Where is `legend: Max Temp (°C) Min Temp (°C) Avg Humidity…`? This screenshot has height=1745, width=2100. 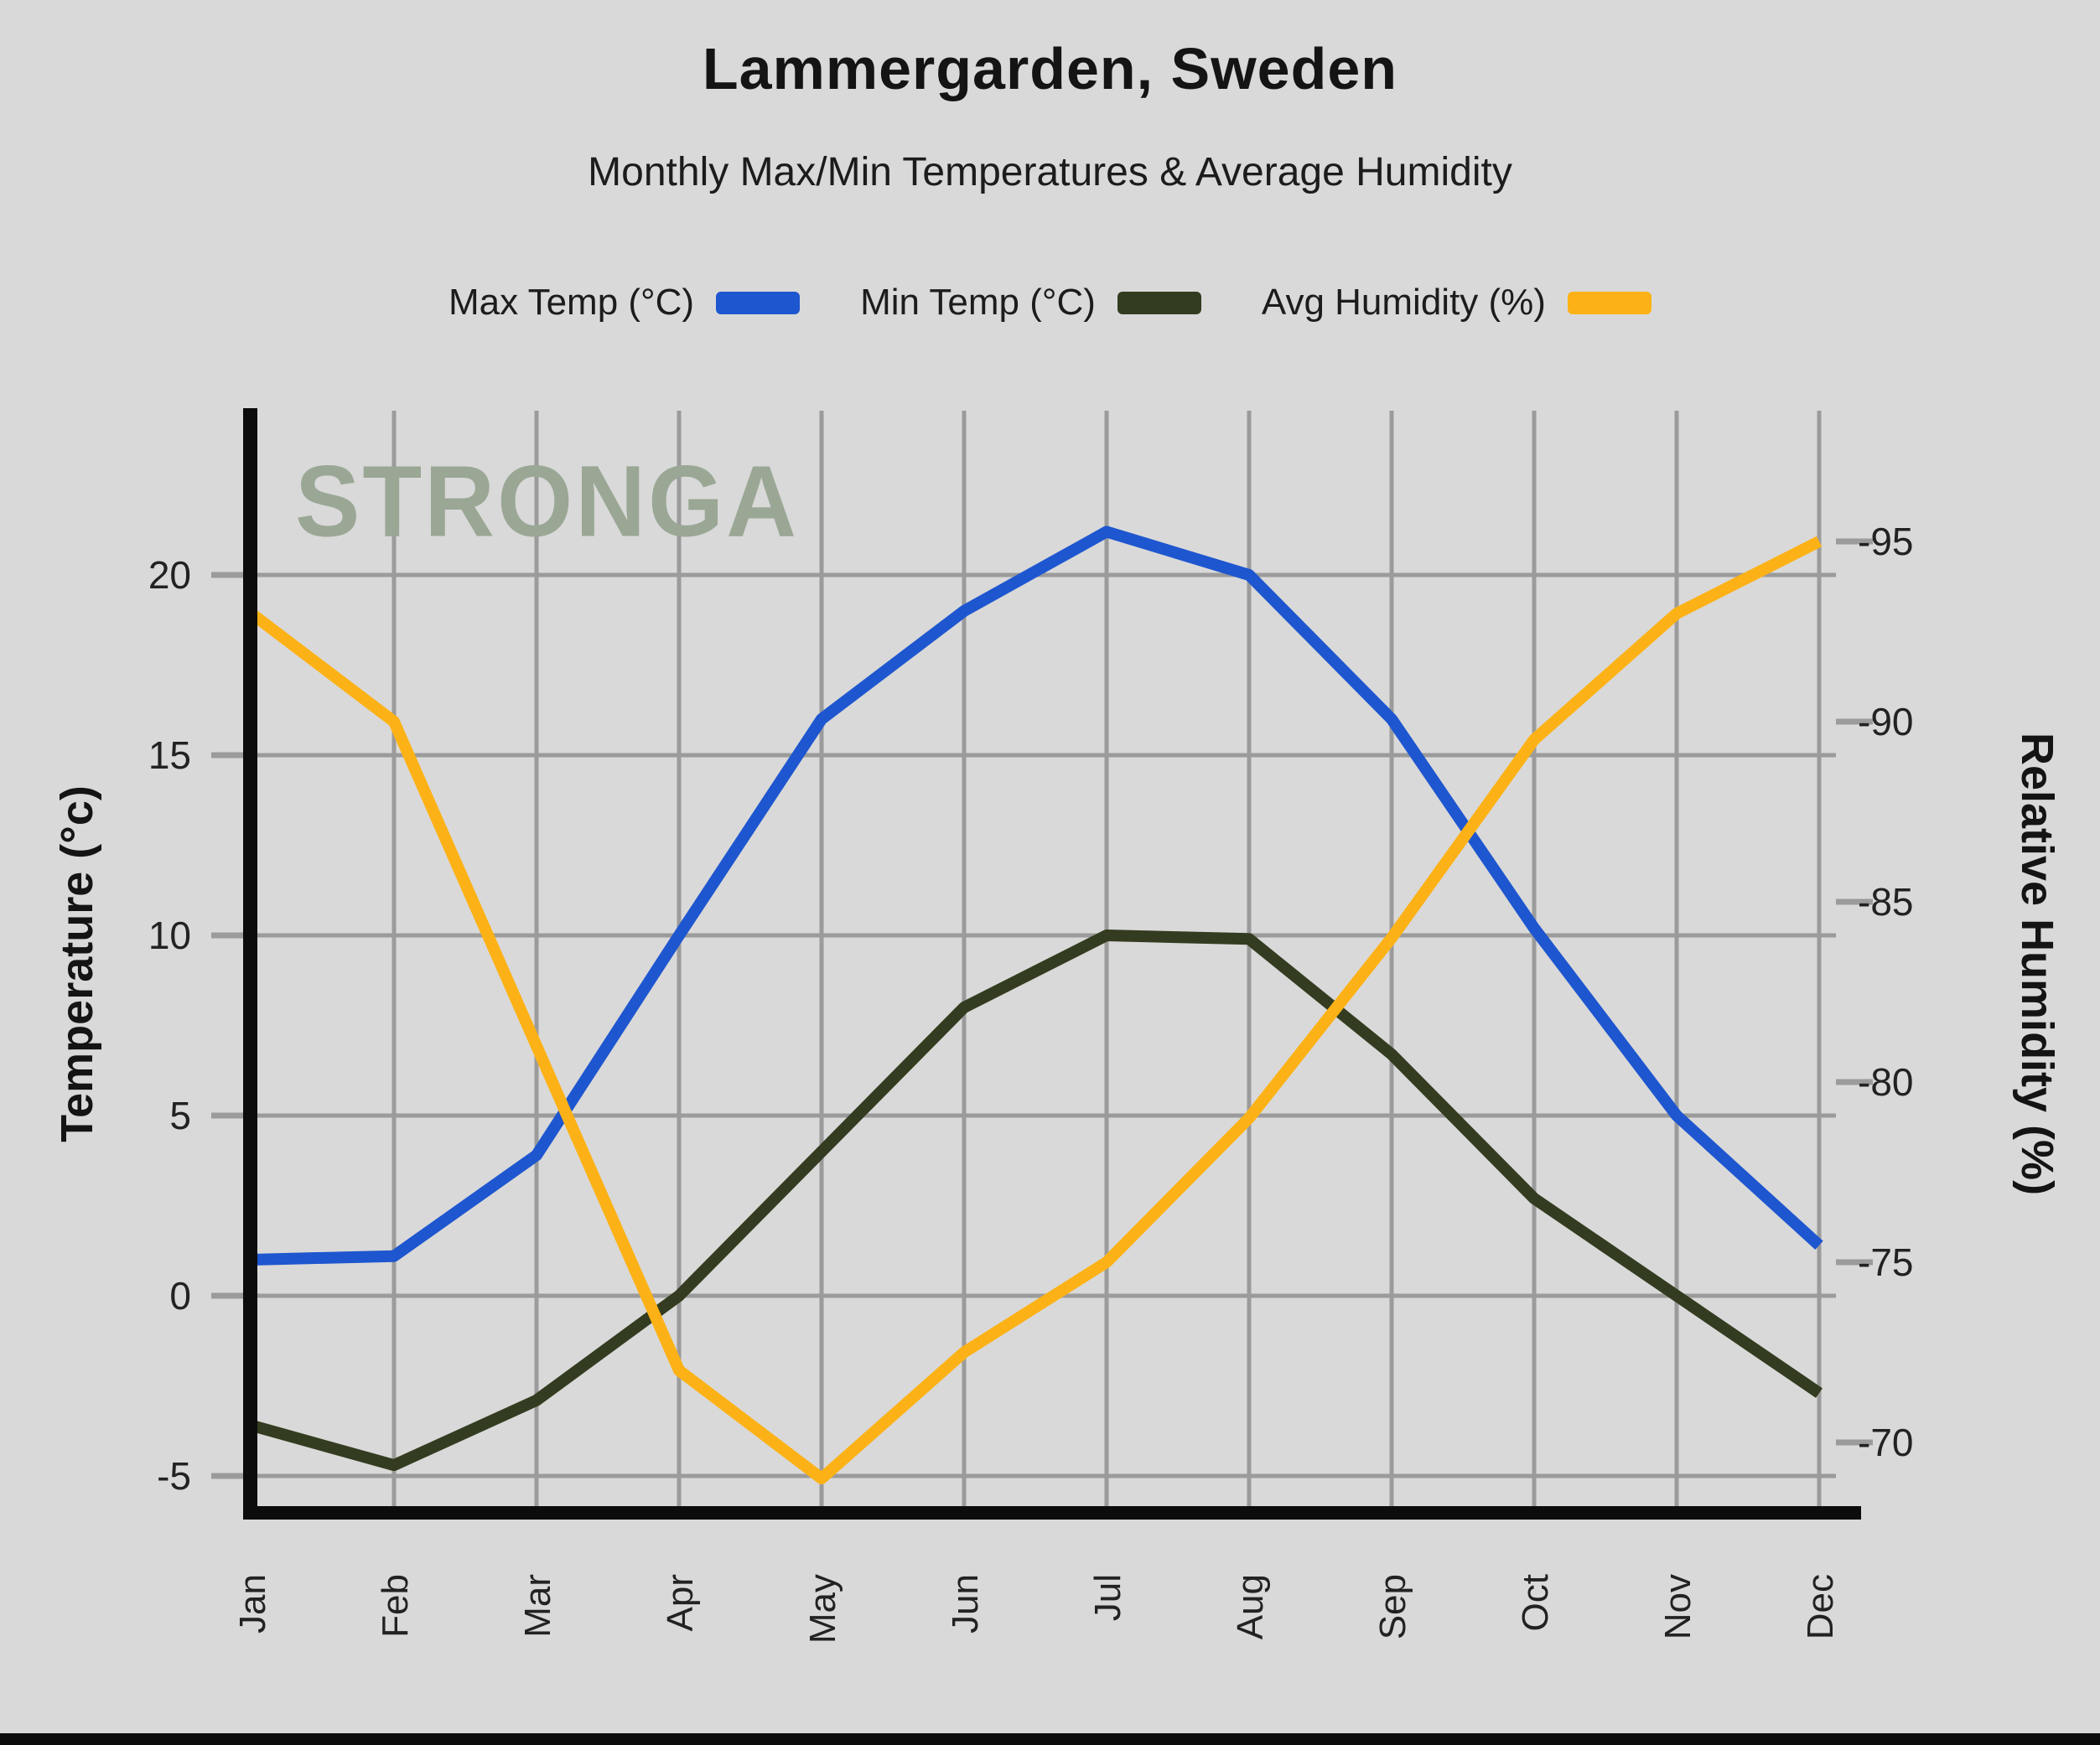 legend: Max Temp (°C) Min Temp (°C) Avg Humidity… is located at coordinates (1050, 303).